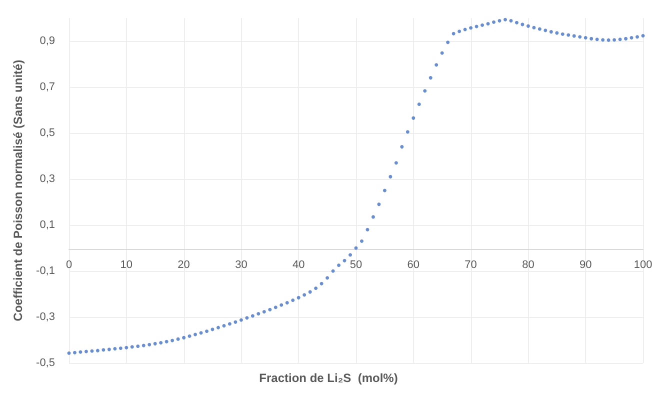  What do you see at coordinates (47, 133) in the screenshot?
I see `y-tick-label: 0,5` at bounding box center [47, 133].